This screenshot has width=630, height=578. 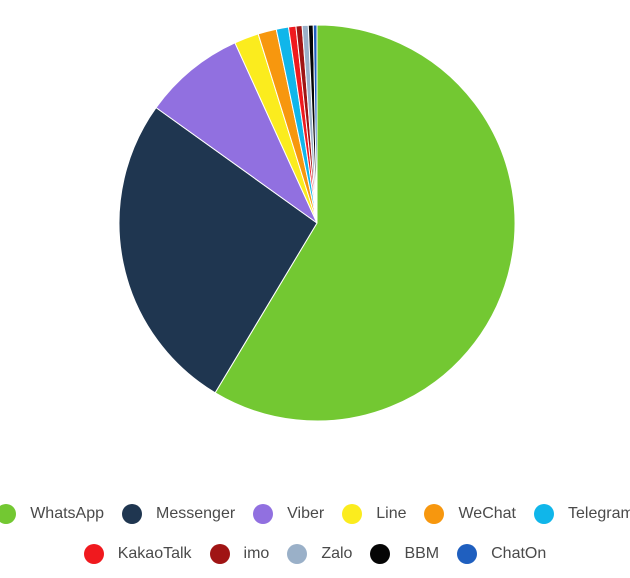 What do you see at coordinates (422, 553) in the screenshot?
I see `legend-label: BBM` at bounding box center [422, 553].